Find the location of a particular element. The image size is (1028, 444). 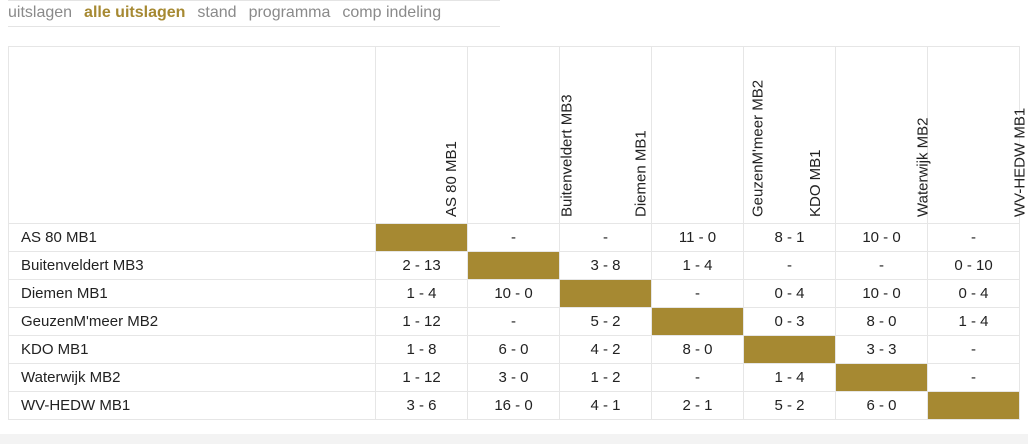

column-header-label: KDO MB1 is located at coordinates (815, 183).